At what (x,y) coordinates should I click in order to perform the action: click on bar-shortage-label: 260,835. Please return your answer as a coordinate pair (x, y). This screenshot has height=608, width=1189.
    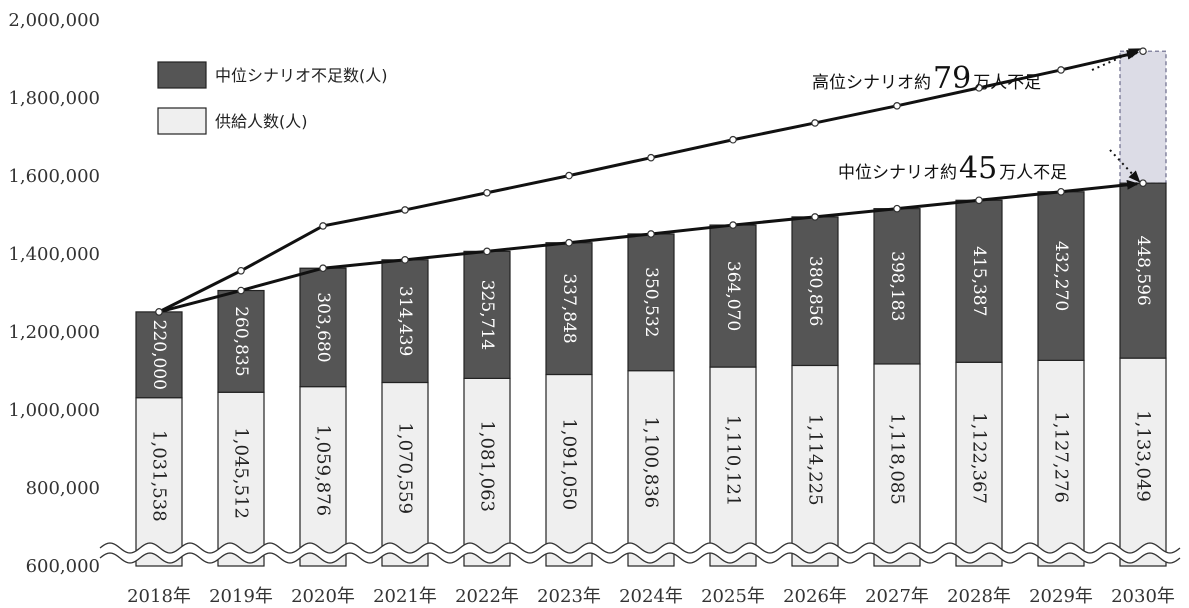
    Looking at the image, I should click on (241, 341).